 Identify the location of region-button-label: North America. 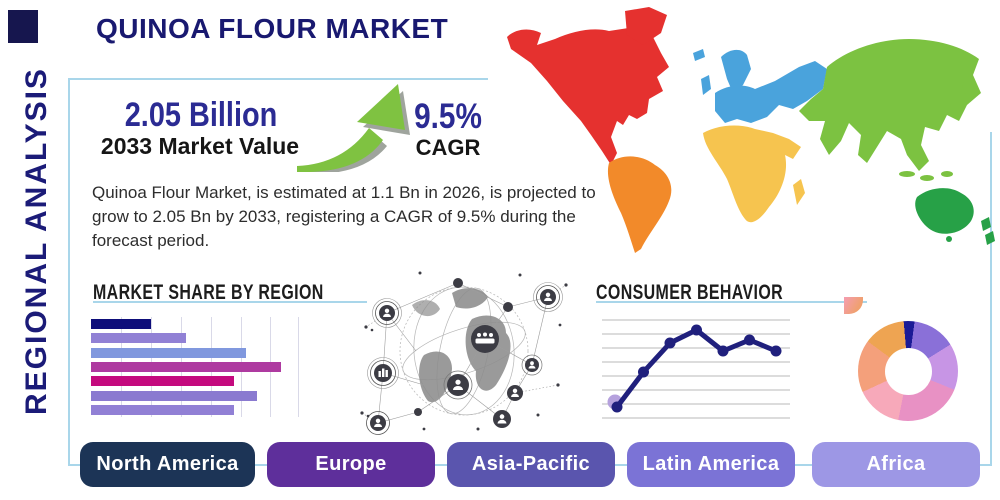
(167, 464).